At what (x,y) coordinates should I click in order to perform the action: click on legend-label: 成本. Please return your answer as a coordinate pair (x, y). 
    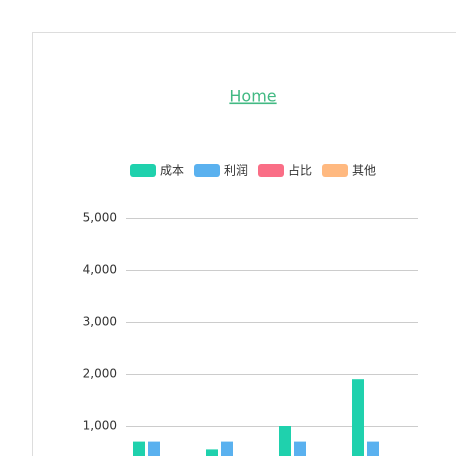
    Looking at the image, I should click on (172, 171).